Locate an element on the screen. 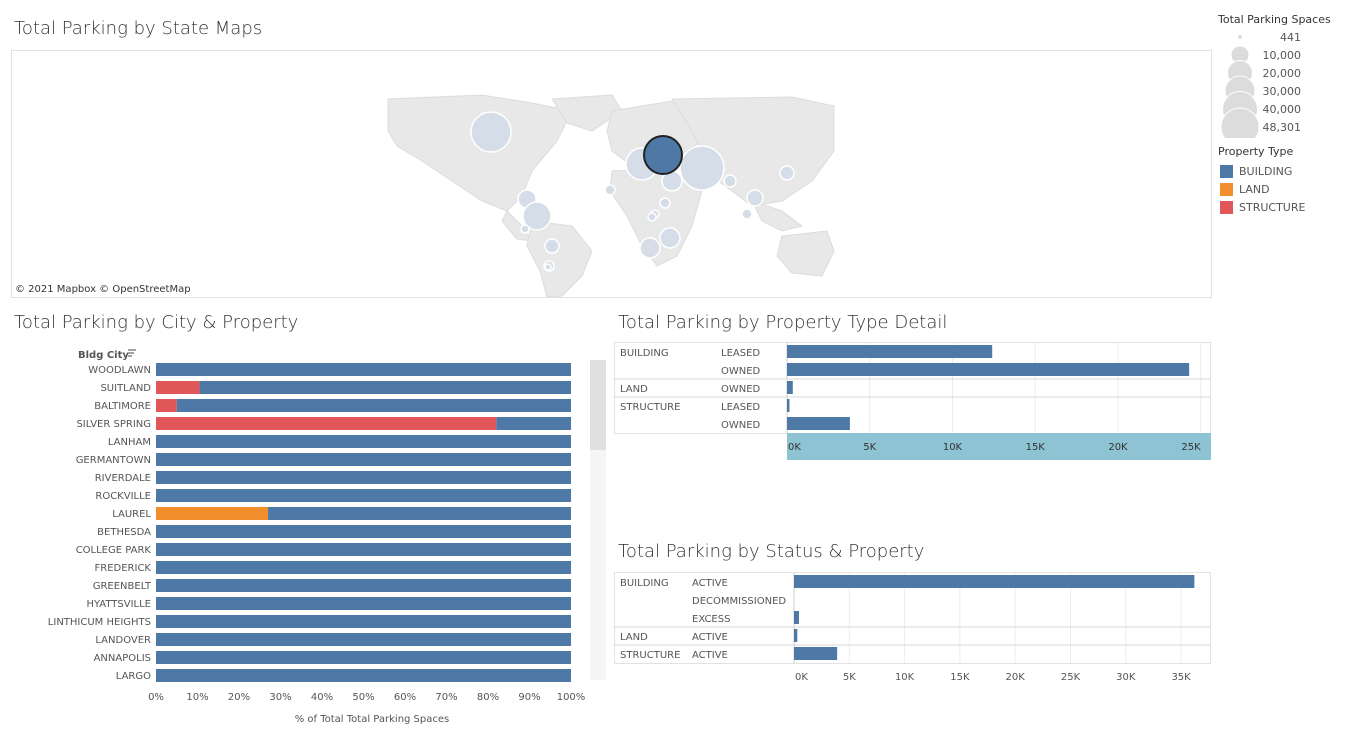 The height and width of the screenshot is (741, 1366). city-label-silver-spring: SILVER SPRING is located at coordinates (113, 424).